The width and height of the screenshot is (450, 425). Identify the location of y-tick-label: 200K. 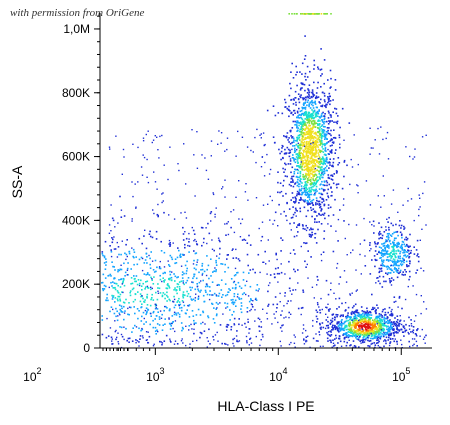
(76, 284).